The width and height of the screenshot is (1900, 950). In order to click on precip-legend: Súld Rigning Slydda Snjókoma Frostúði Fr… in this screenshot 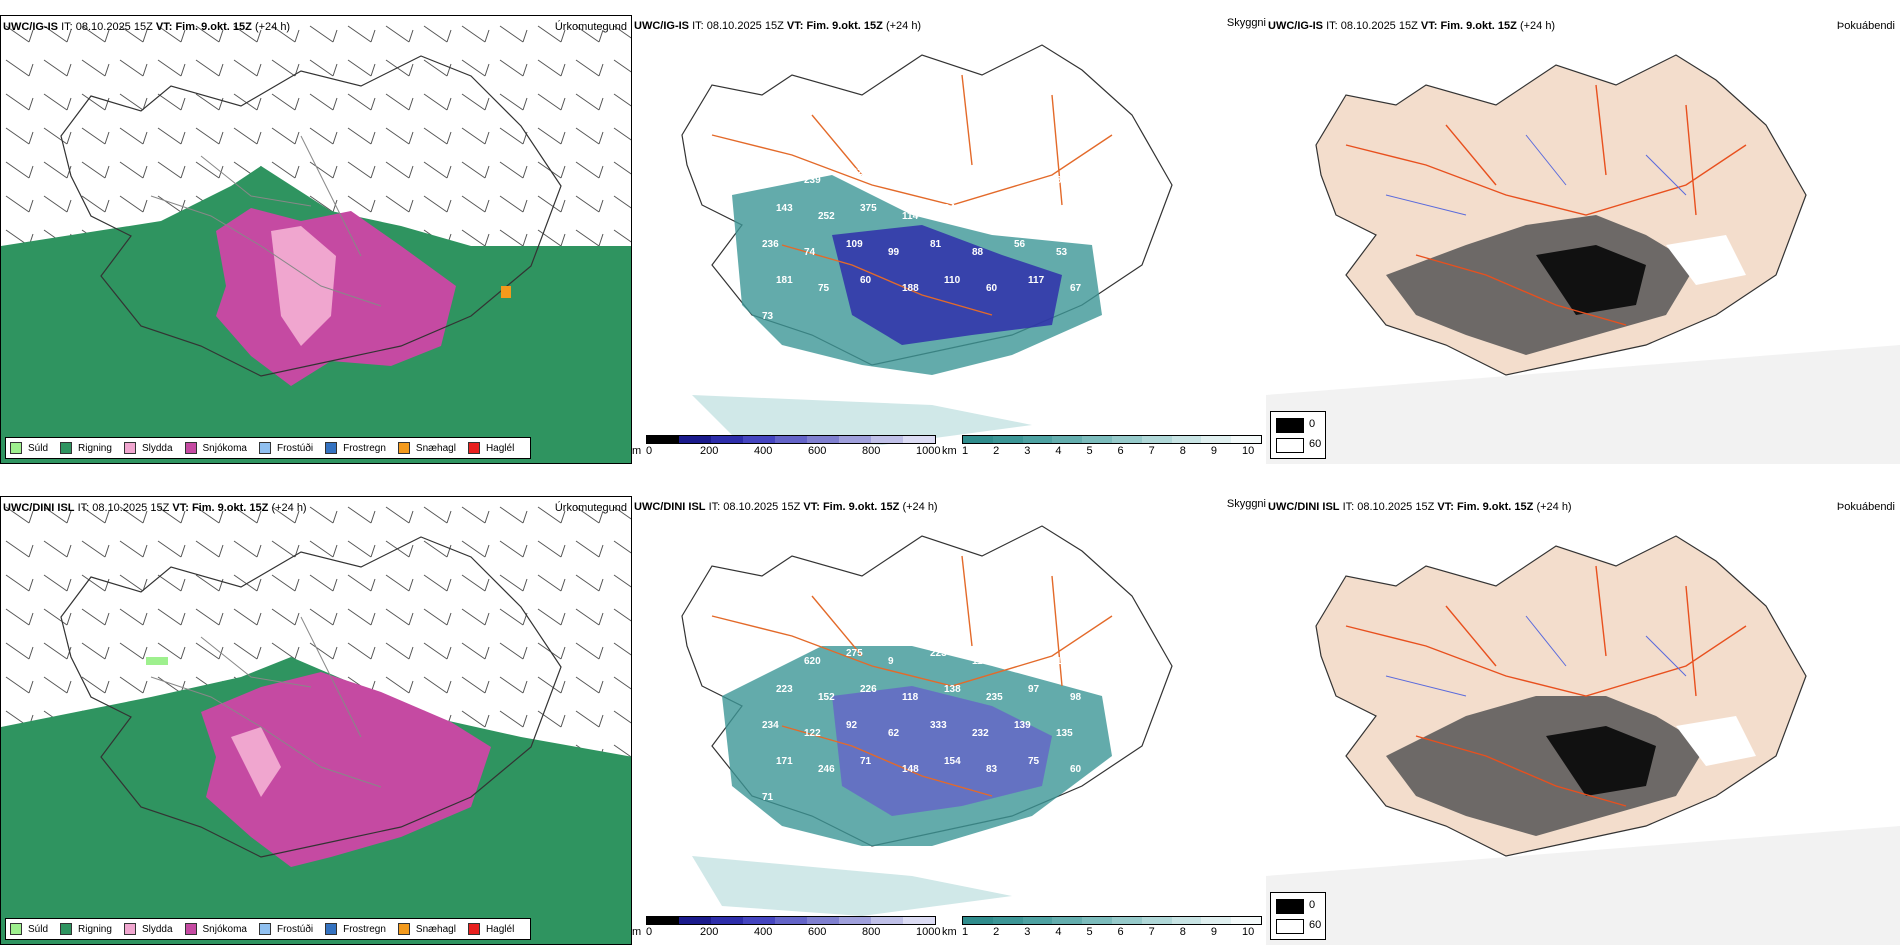, I will do `click(268, 929)`.